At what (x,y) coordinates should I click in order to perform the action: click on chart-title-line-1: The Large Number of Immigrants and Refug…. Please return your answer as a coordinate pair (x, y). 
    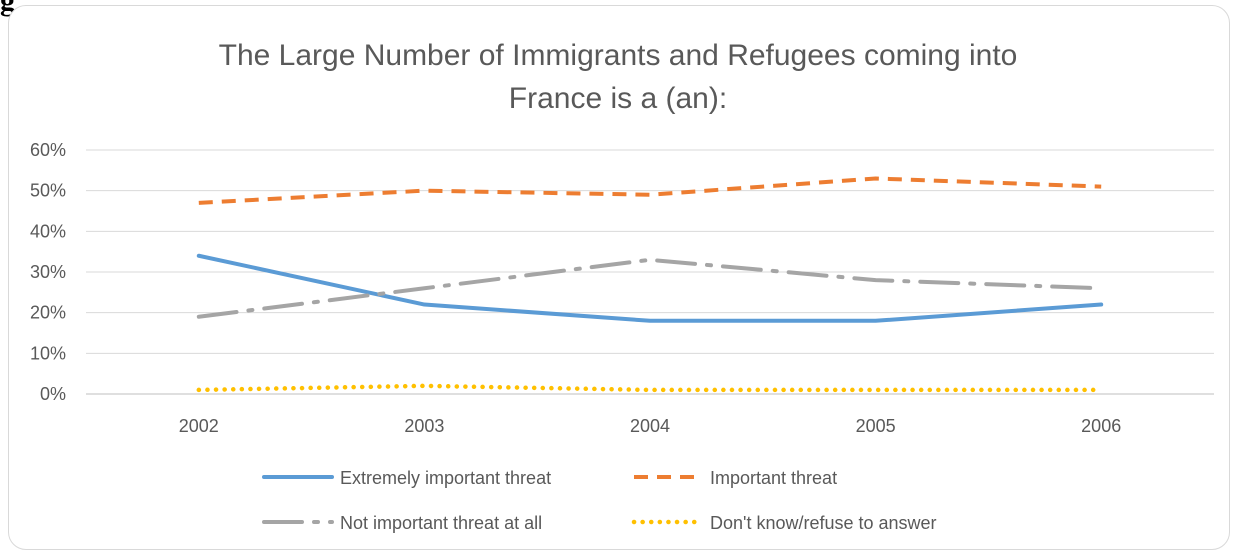
    Looking at the image, I should click on (618, 55).